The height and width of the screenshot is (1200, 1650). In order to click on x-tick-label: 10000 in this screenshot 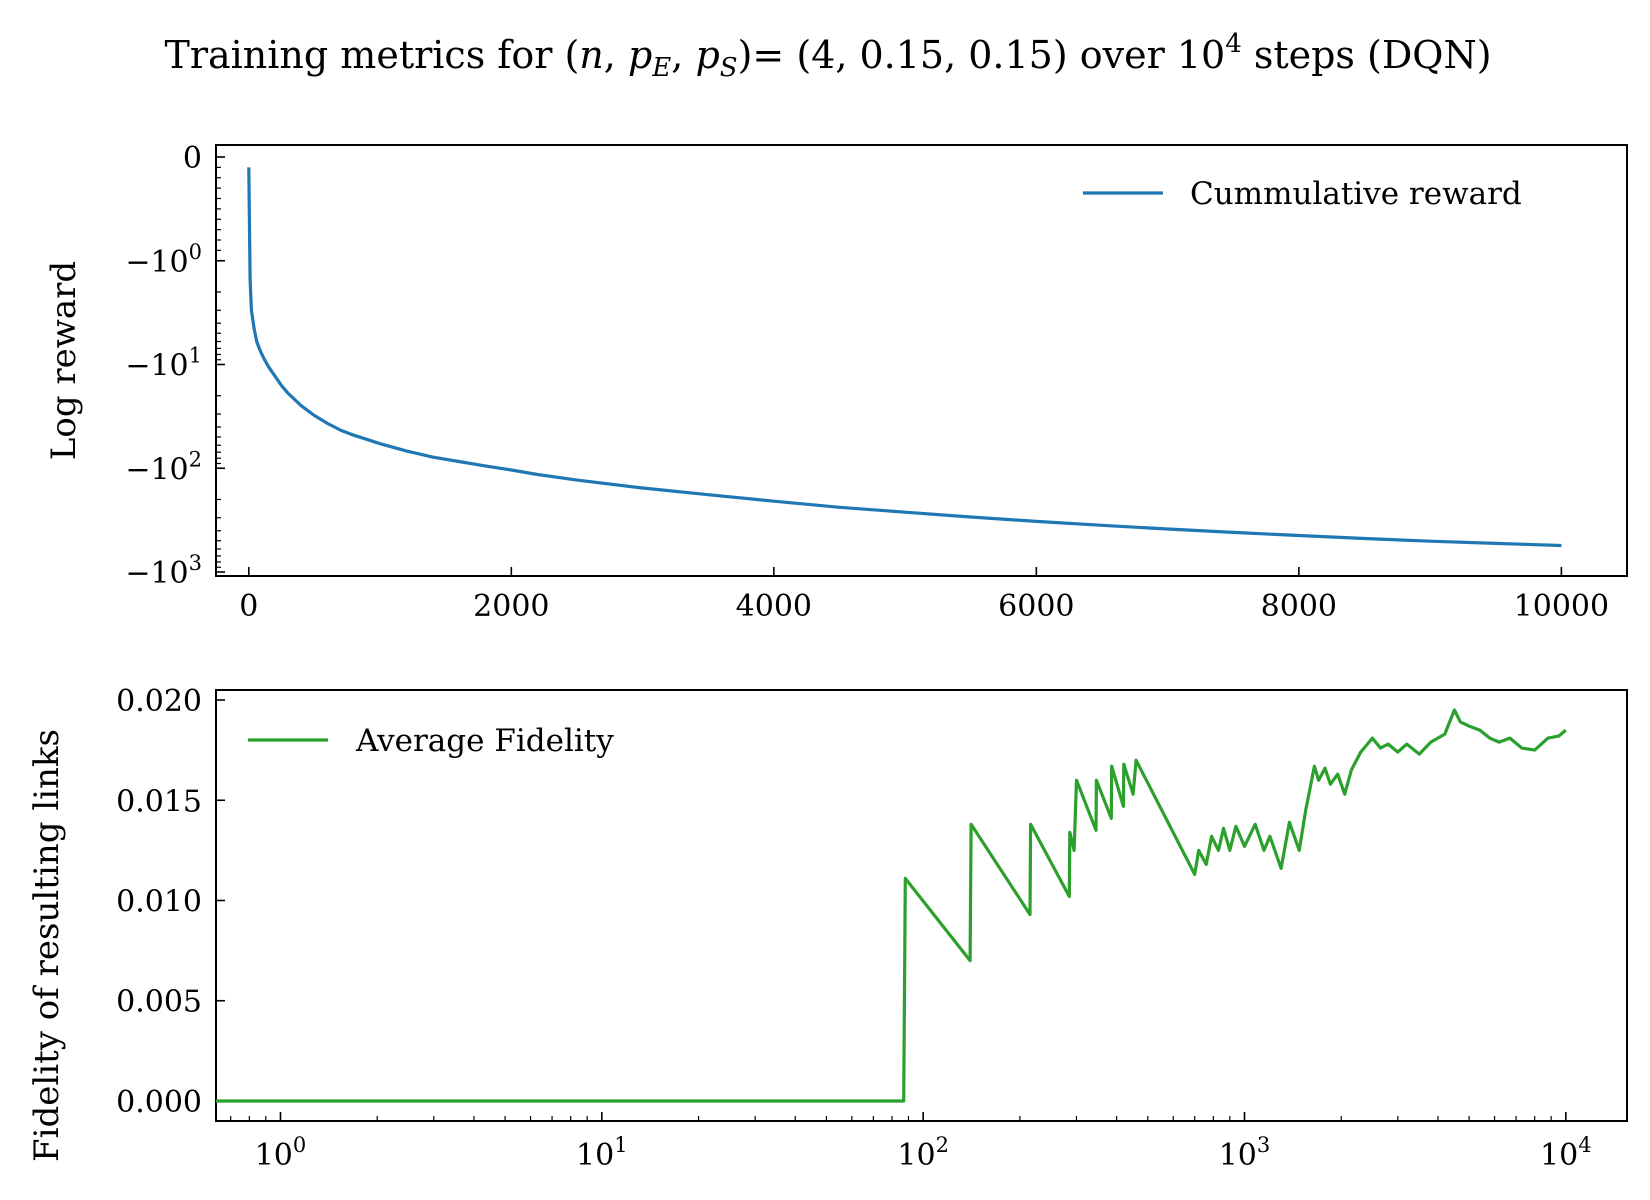, I will do `click(1561, 606)`.